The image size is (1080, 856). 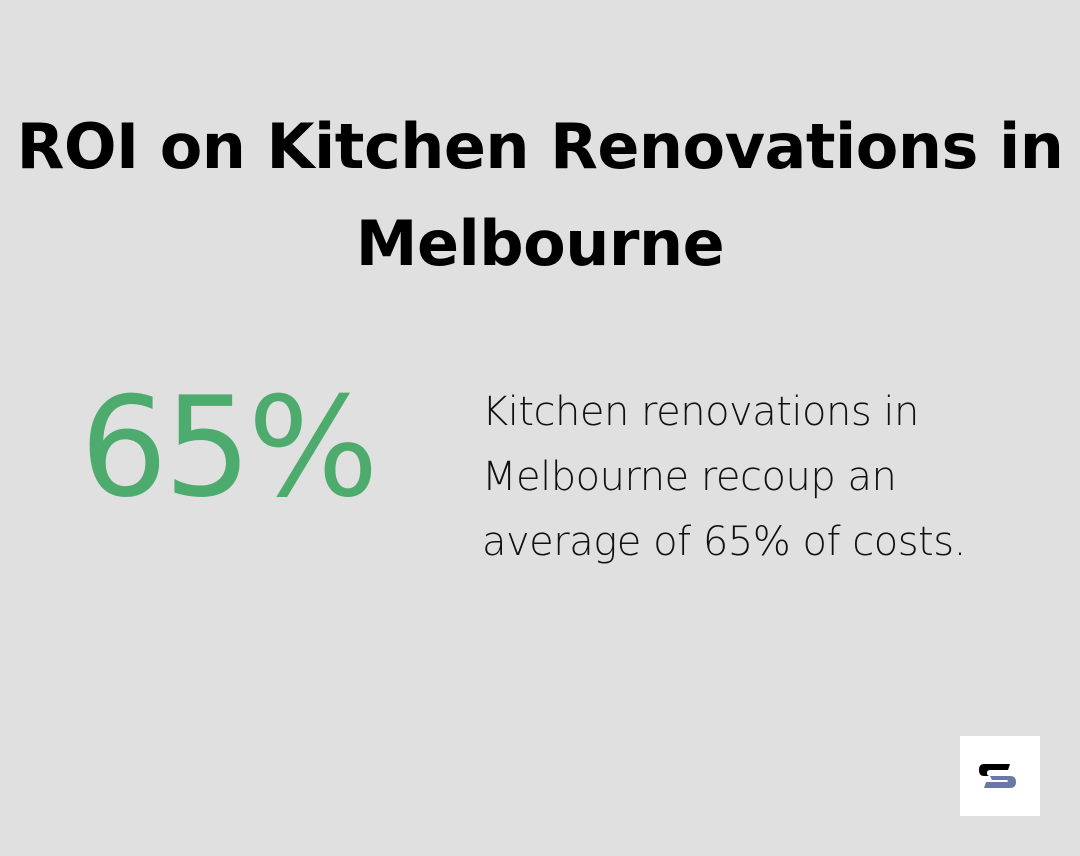 What do you see at coordinates (229, 447) in the screenshot?
I see `stat-value: 65%` at bounding box center [229, 447].